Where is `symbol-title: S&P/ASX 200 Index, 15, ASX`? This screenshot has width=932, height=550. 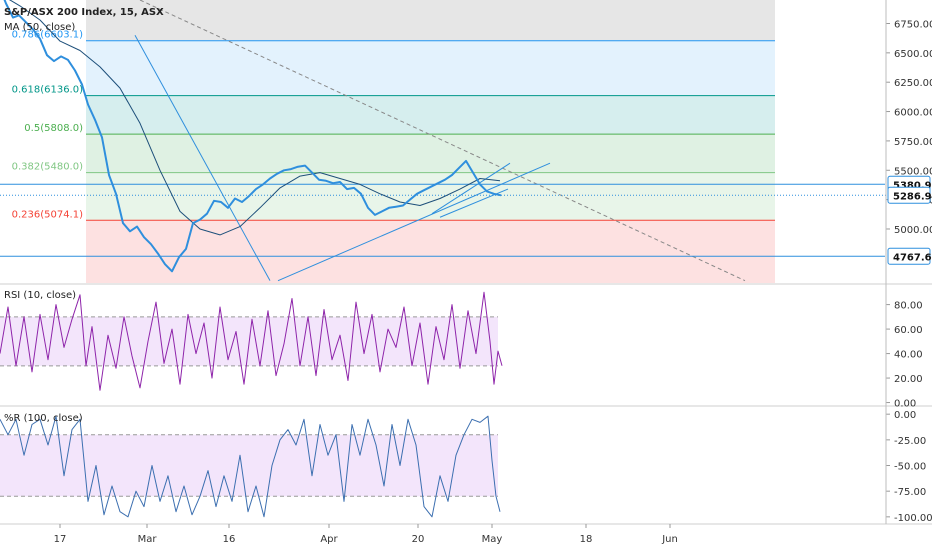
symbol-title: S&P/ASX 200 Index, 15, ASX is located at coordinates (84, 12).